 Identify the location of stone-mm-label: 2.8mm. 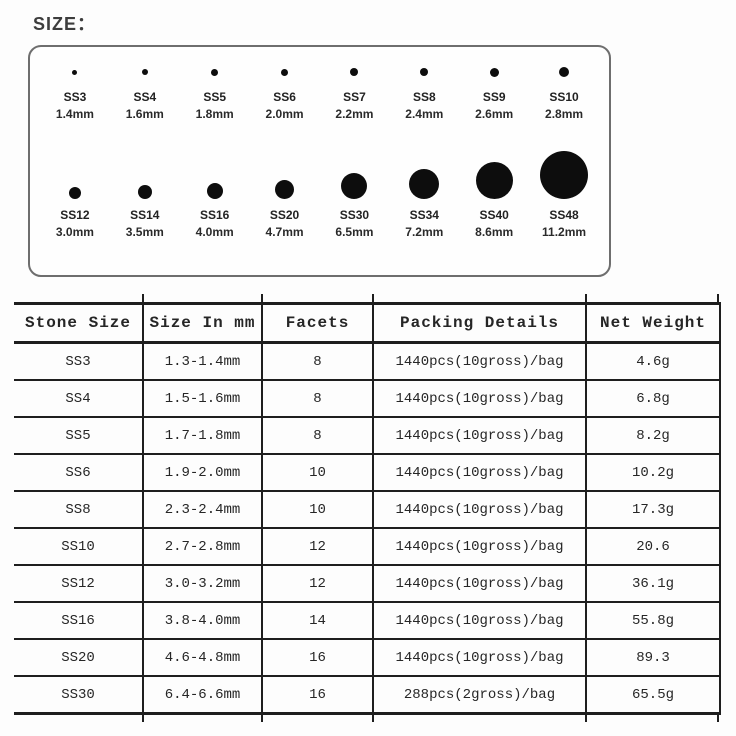
(564, 114).